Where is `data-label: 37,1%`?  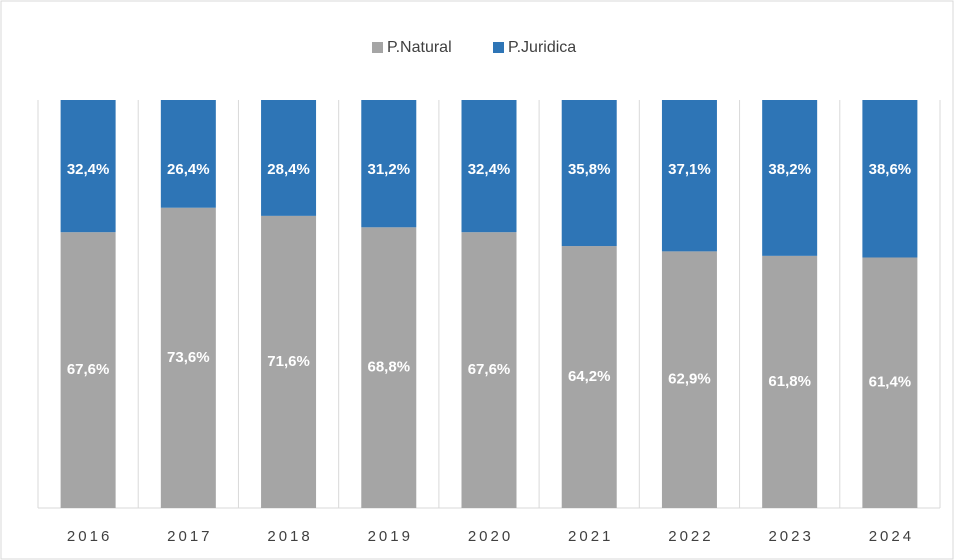
data-label: 37,1% is located at coordinates (689, 169).